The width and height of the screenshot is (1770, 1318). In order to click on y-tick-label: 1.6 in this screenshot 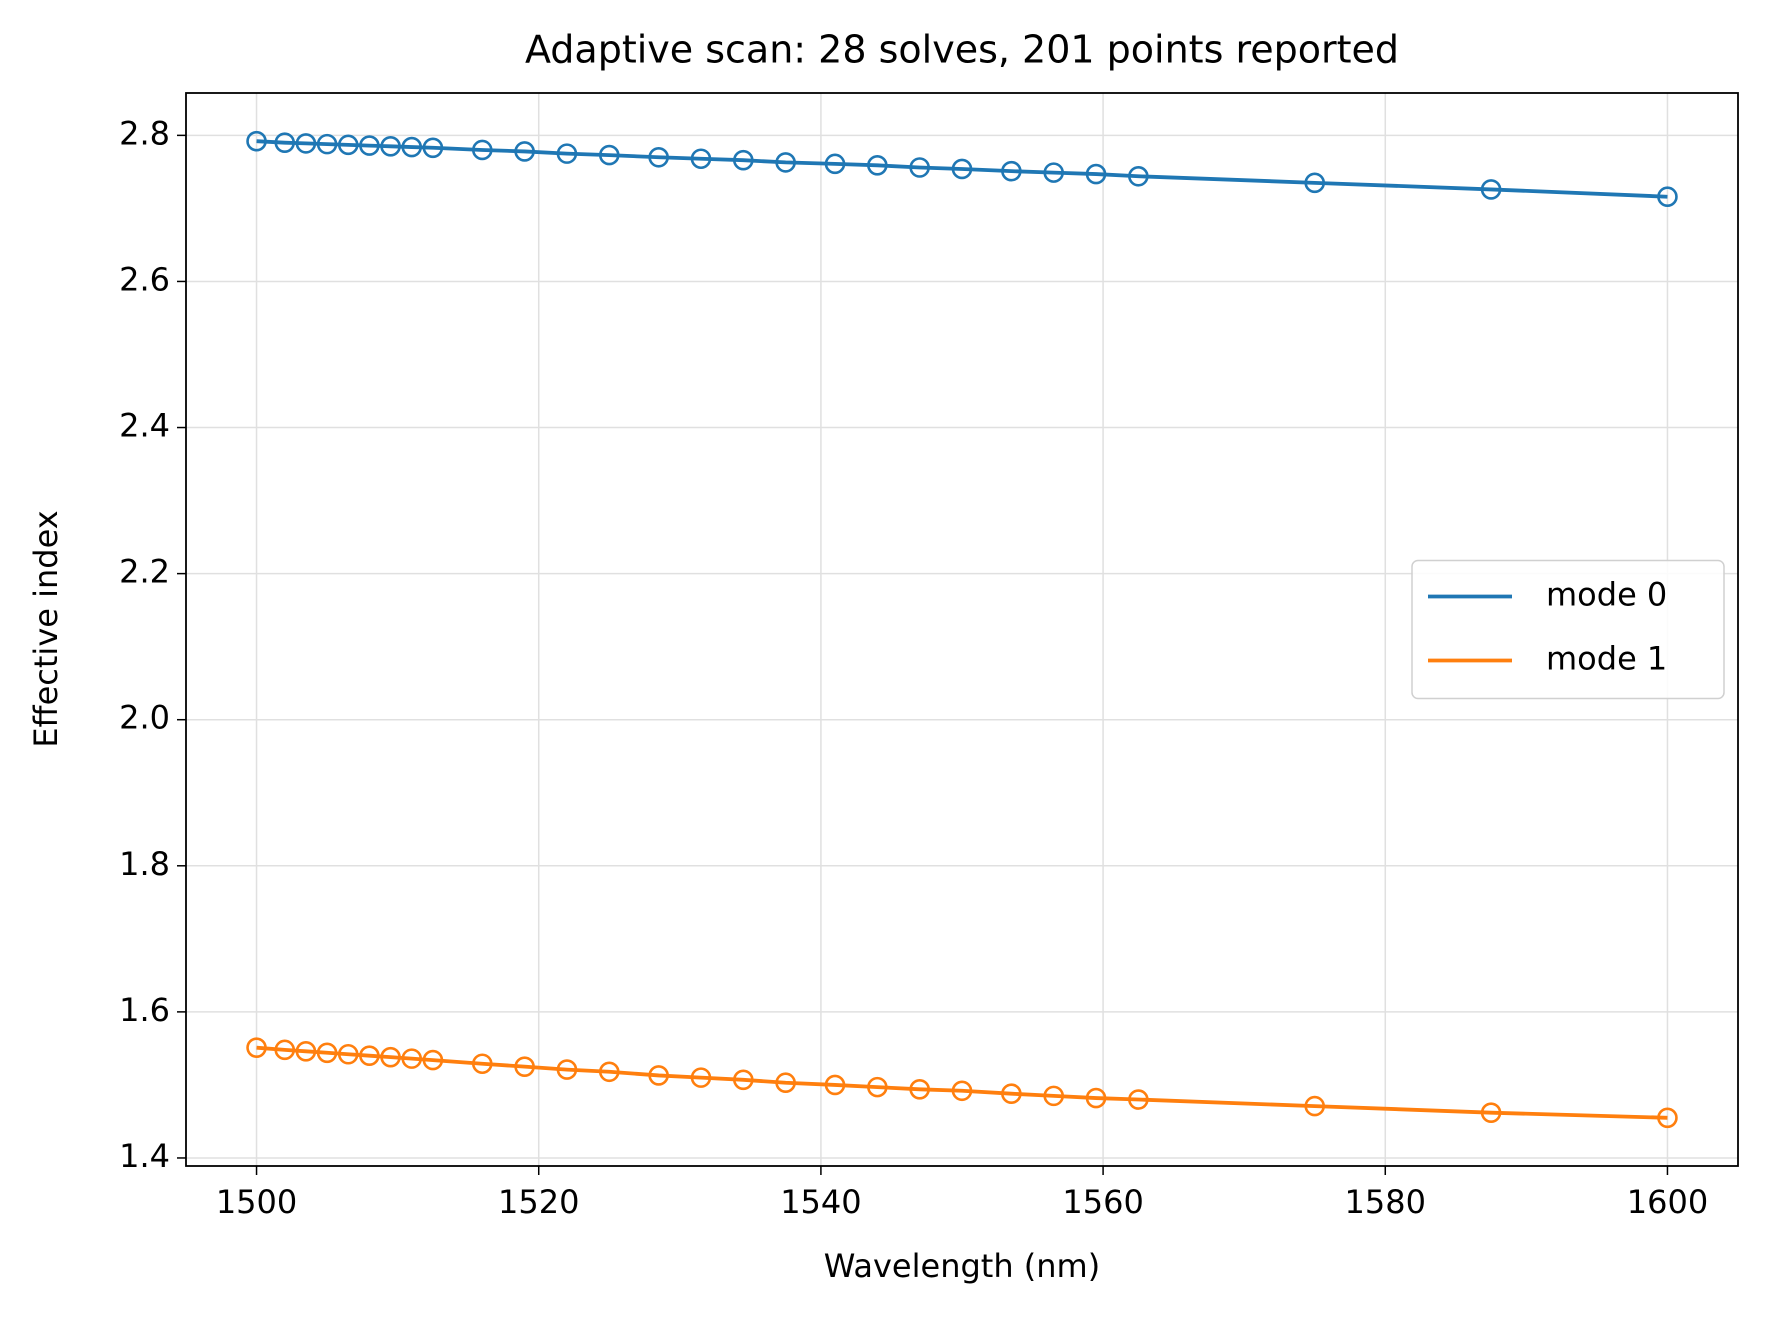, I will do `click(144, 1010)`.